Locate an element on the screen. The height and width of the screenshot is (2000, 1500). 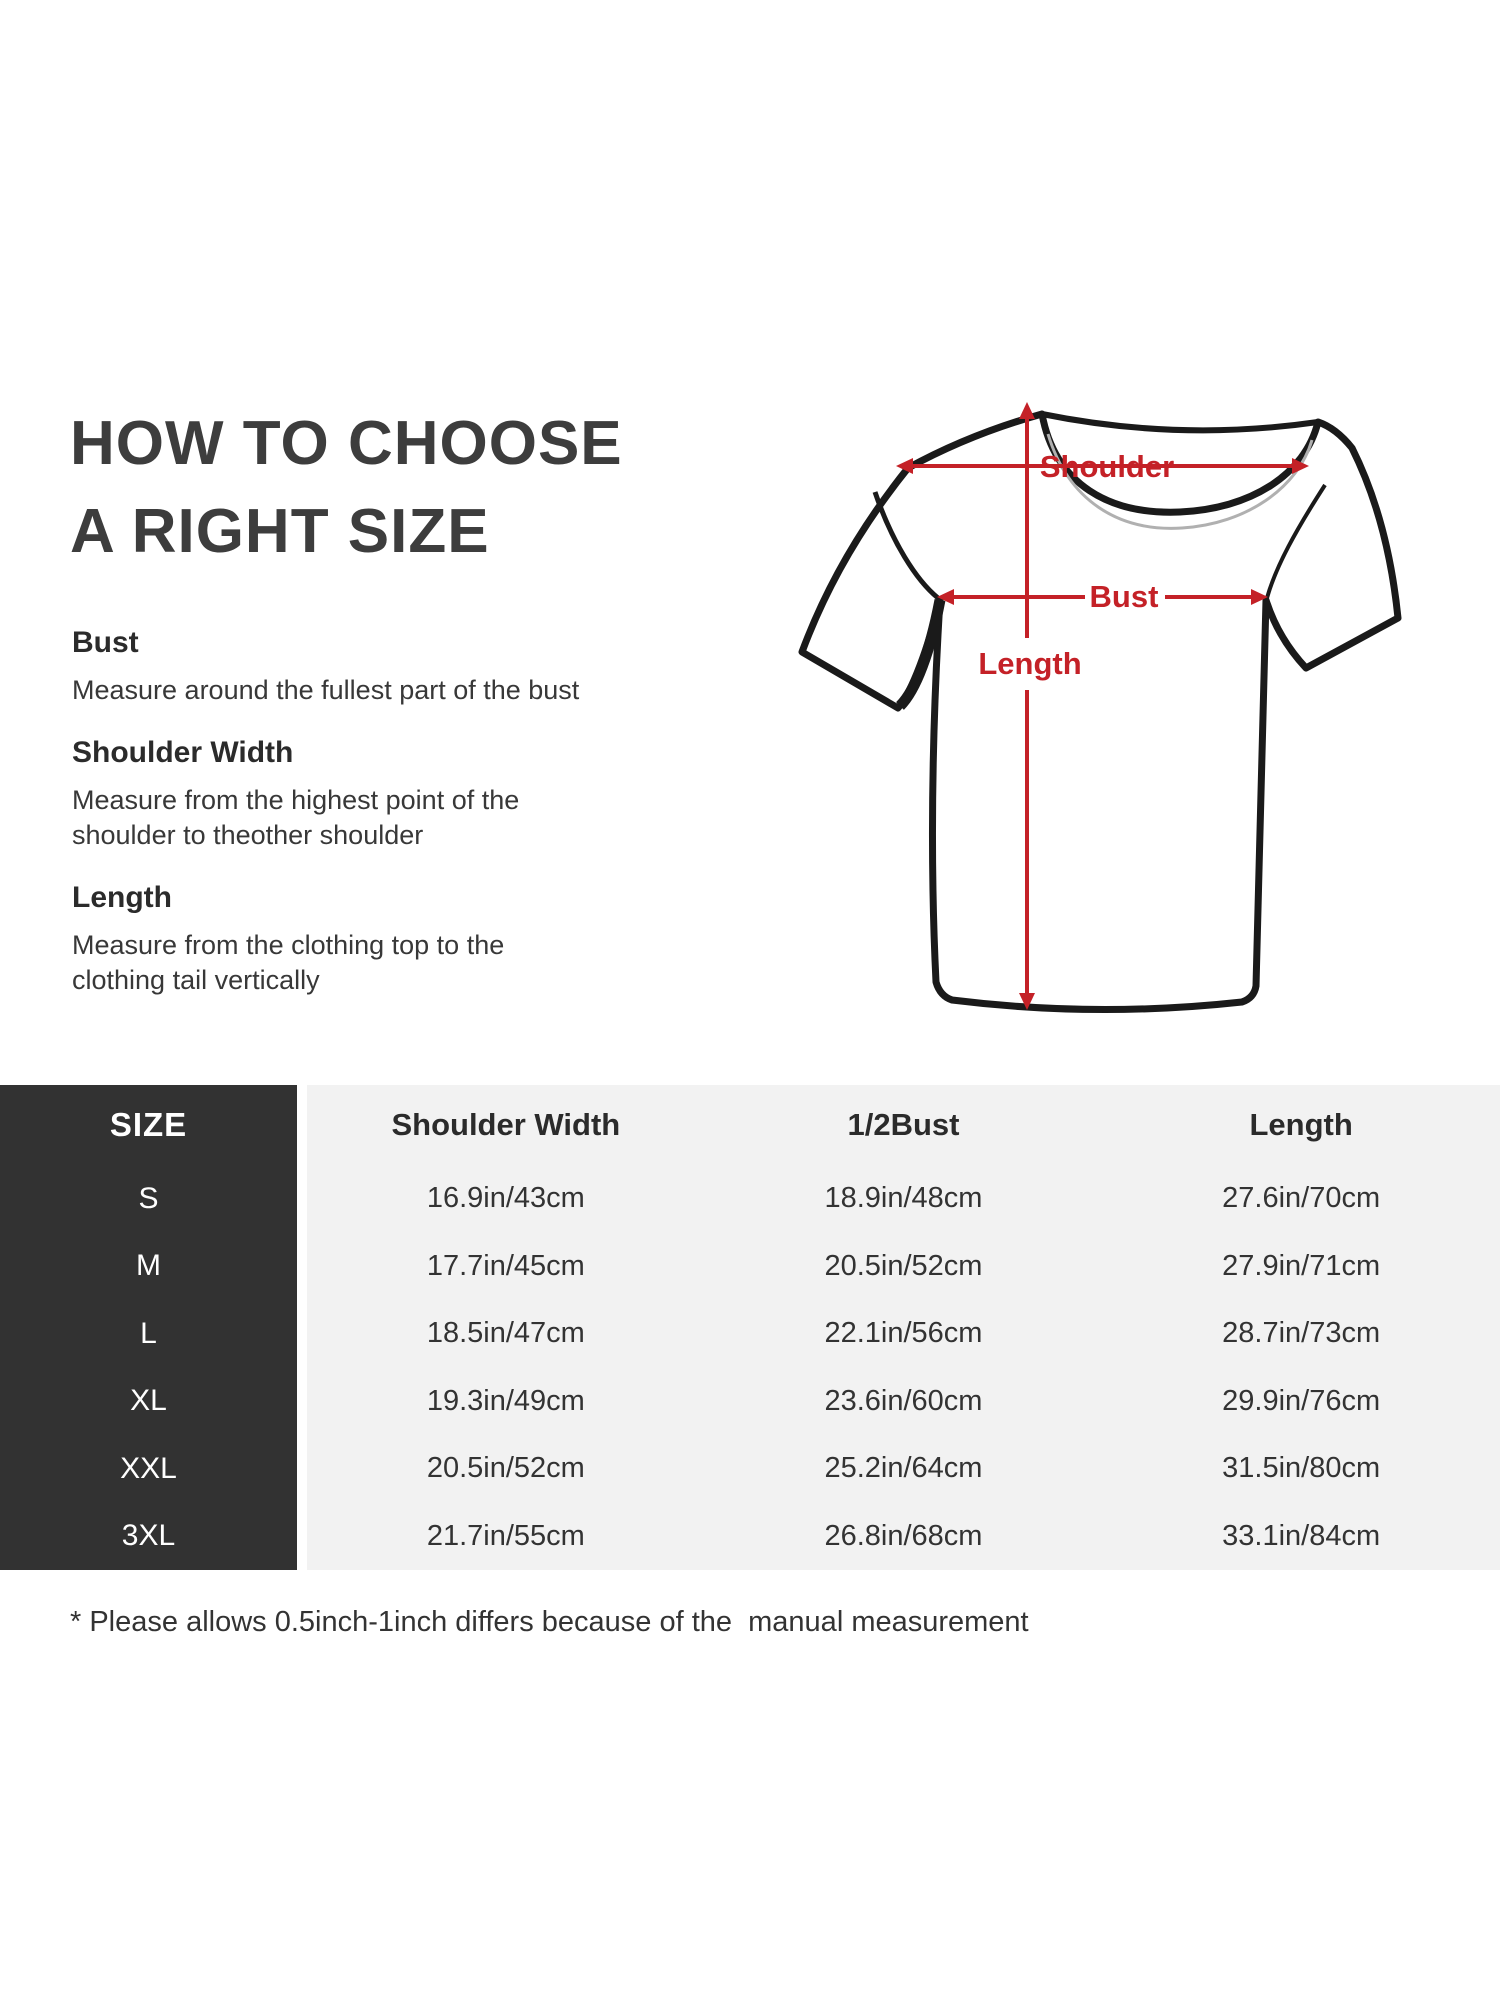
shoulder-arrow is located at coordinates (1102, 466).